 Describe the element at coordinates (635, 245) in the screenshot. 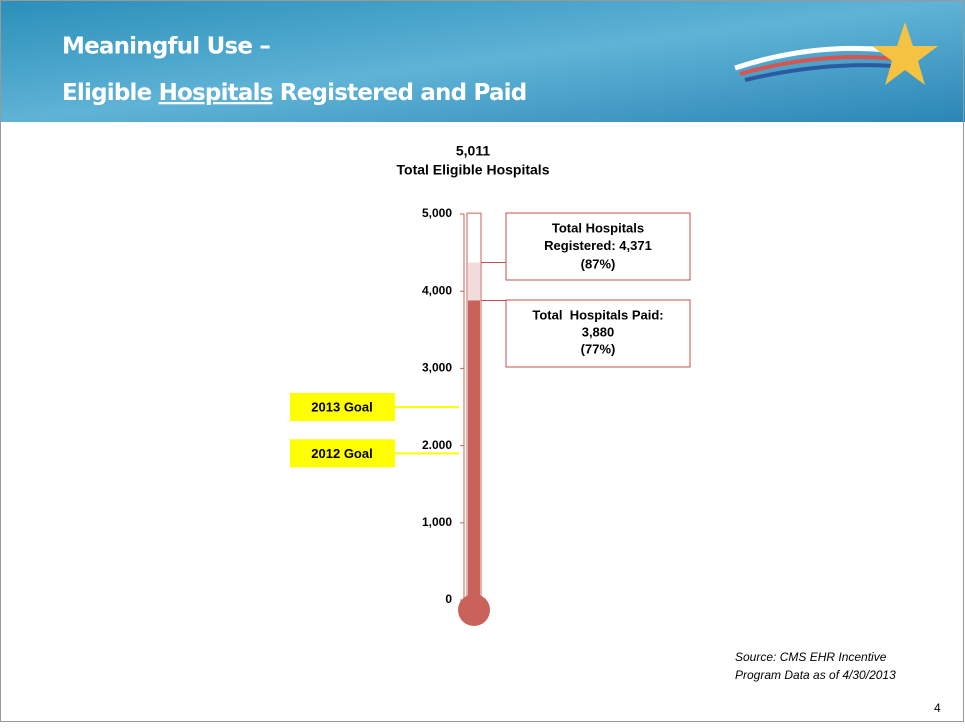

I see `callout-value: 4,371` at that location.